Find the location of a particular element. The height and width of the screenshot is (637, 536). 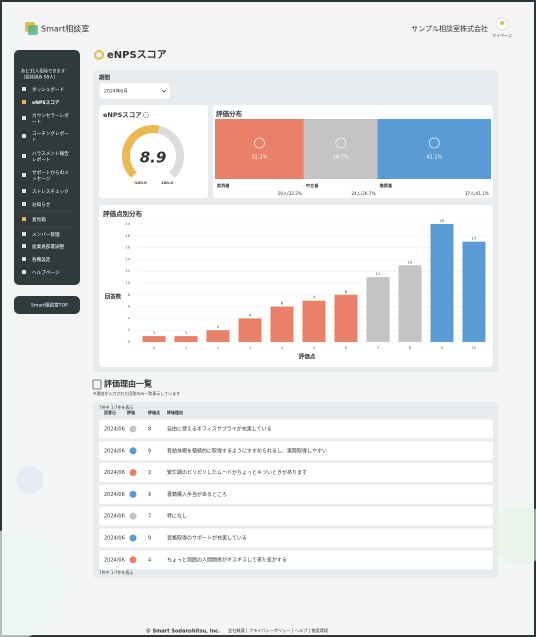

menu-item: お知らせ is located at coordinates (41, 204).